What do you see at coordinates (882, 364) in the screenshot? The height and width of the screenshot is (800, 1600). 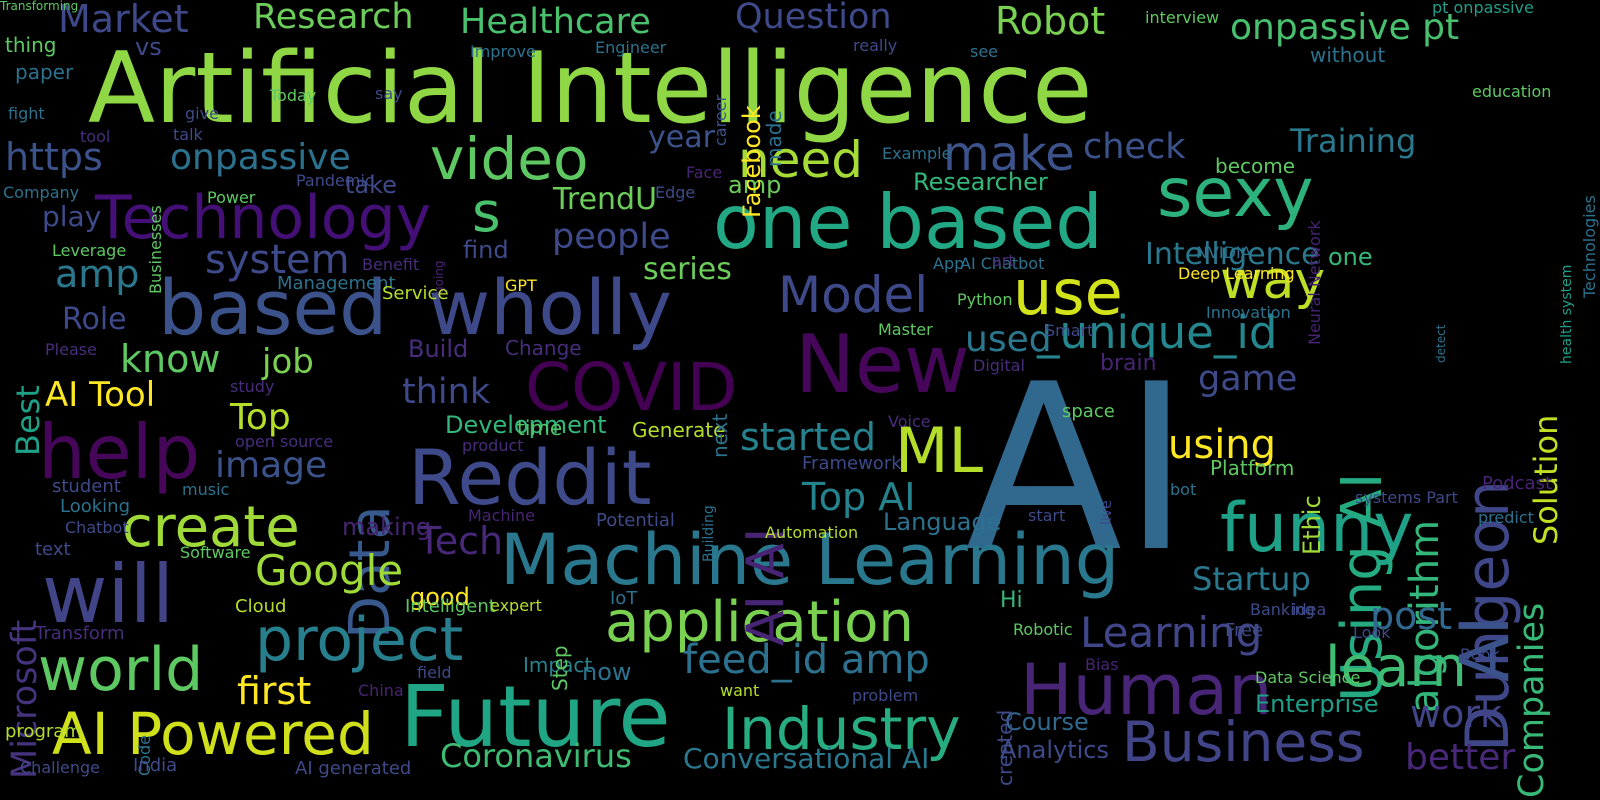 I see `word-new: New` at bounding box center [882, 364].